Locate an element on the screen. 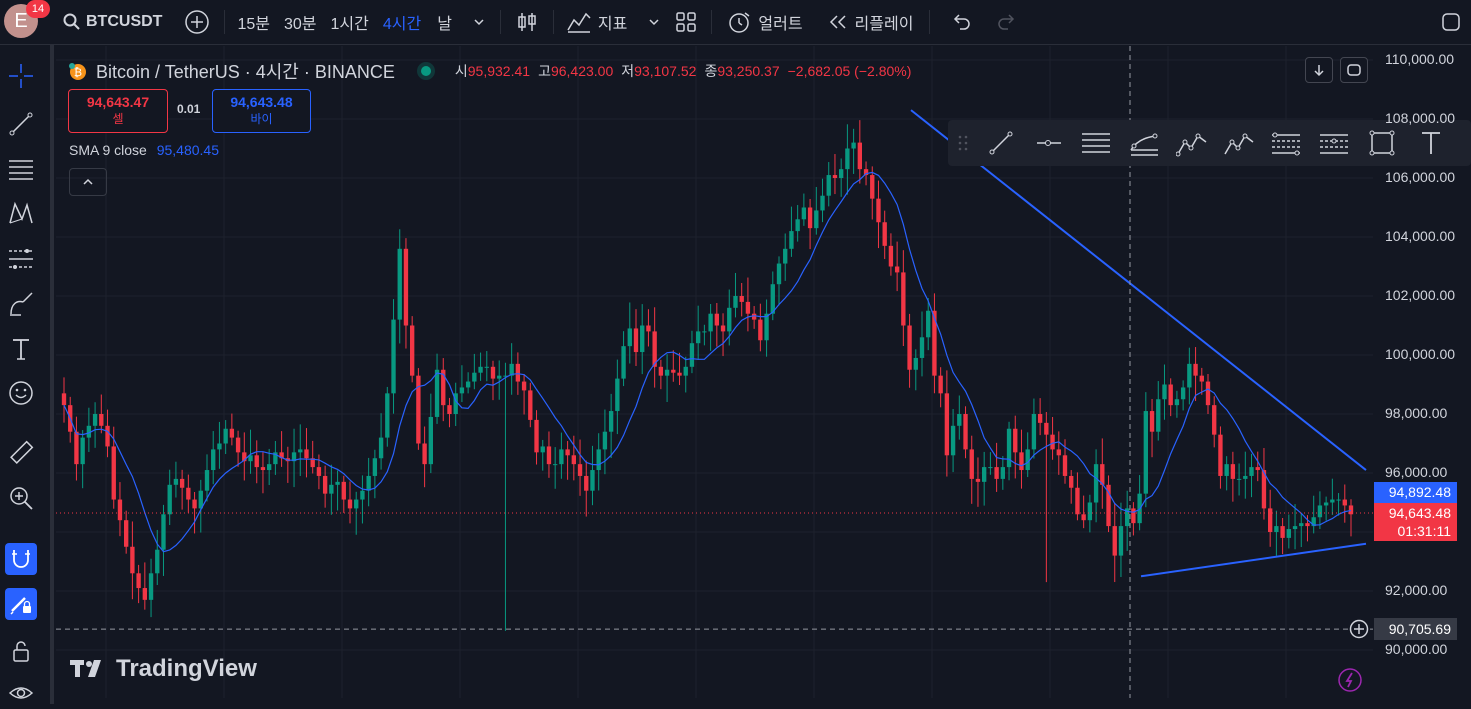 The image size is (1471, 709). chart-type-button is located at coordinates (527, 22).